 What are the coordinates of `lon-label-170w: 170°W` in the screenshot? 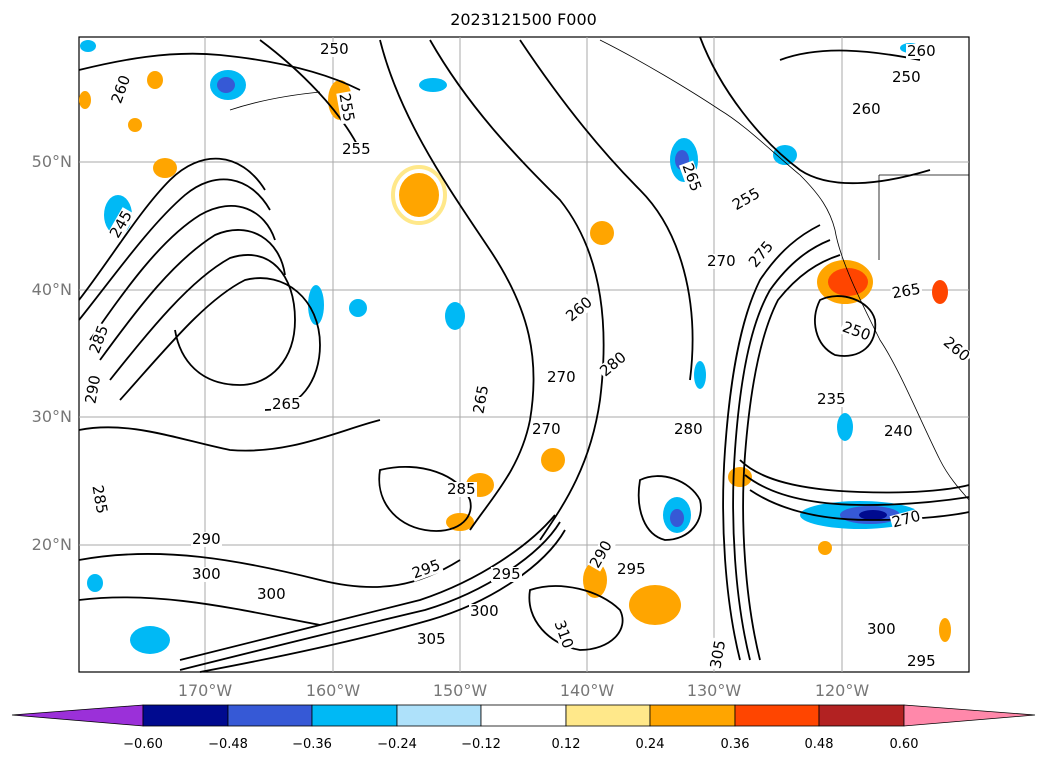 It's located at (205, 690).